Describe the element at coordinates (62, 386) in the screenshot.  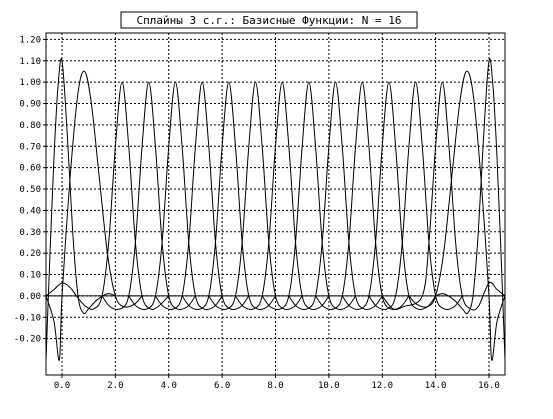
I see `x-tick-label: 0.0` at that location.